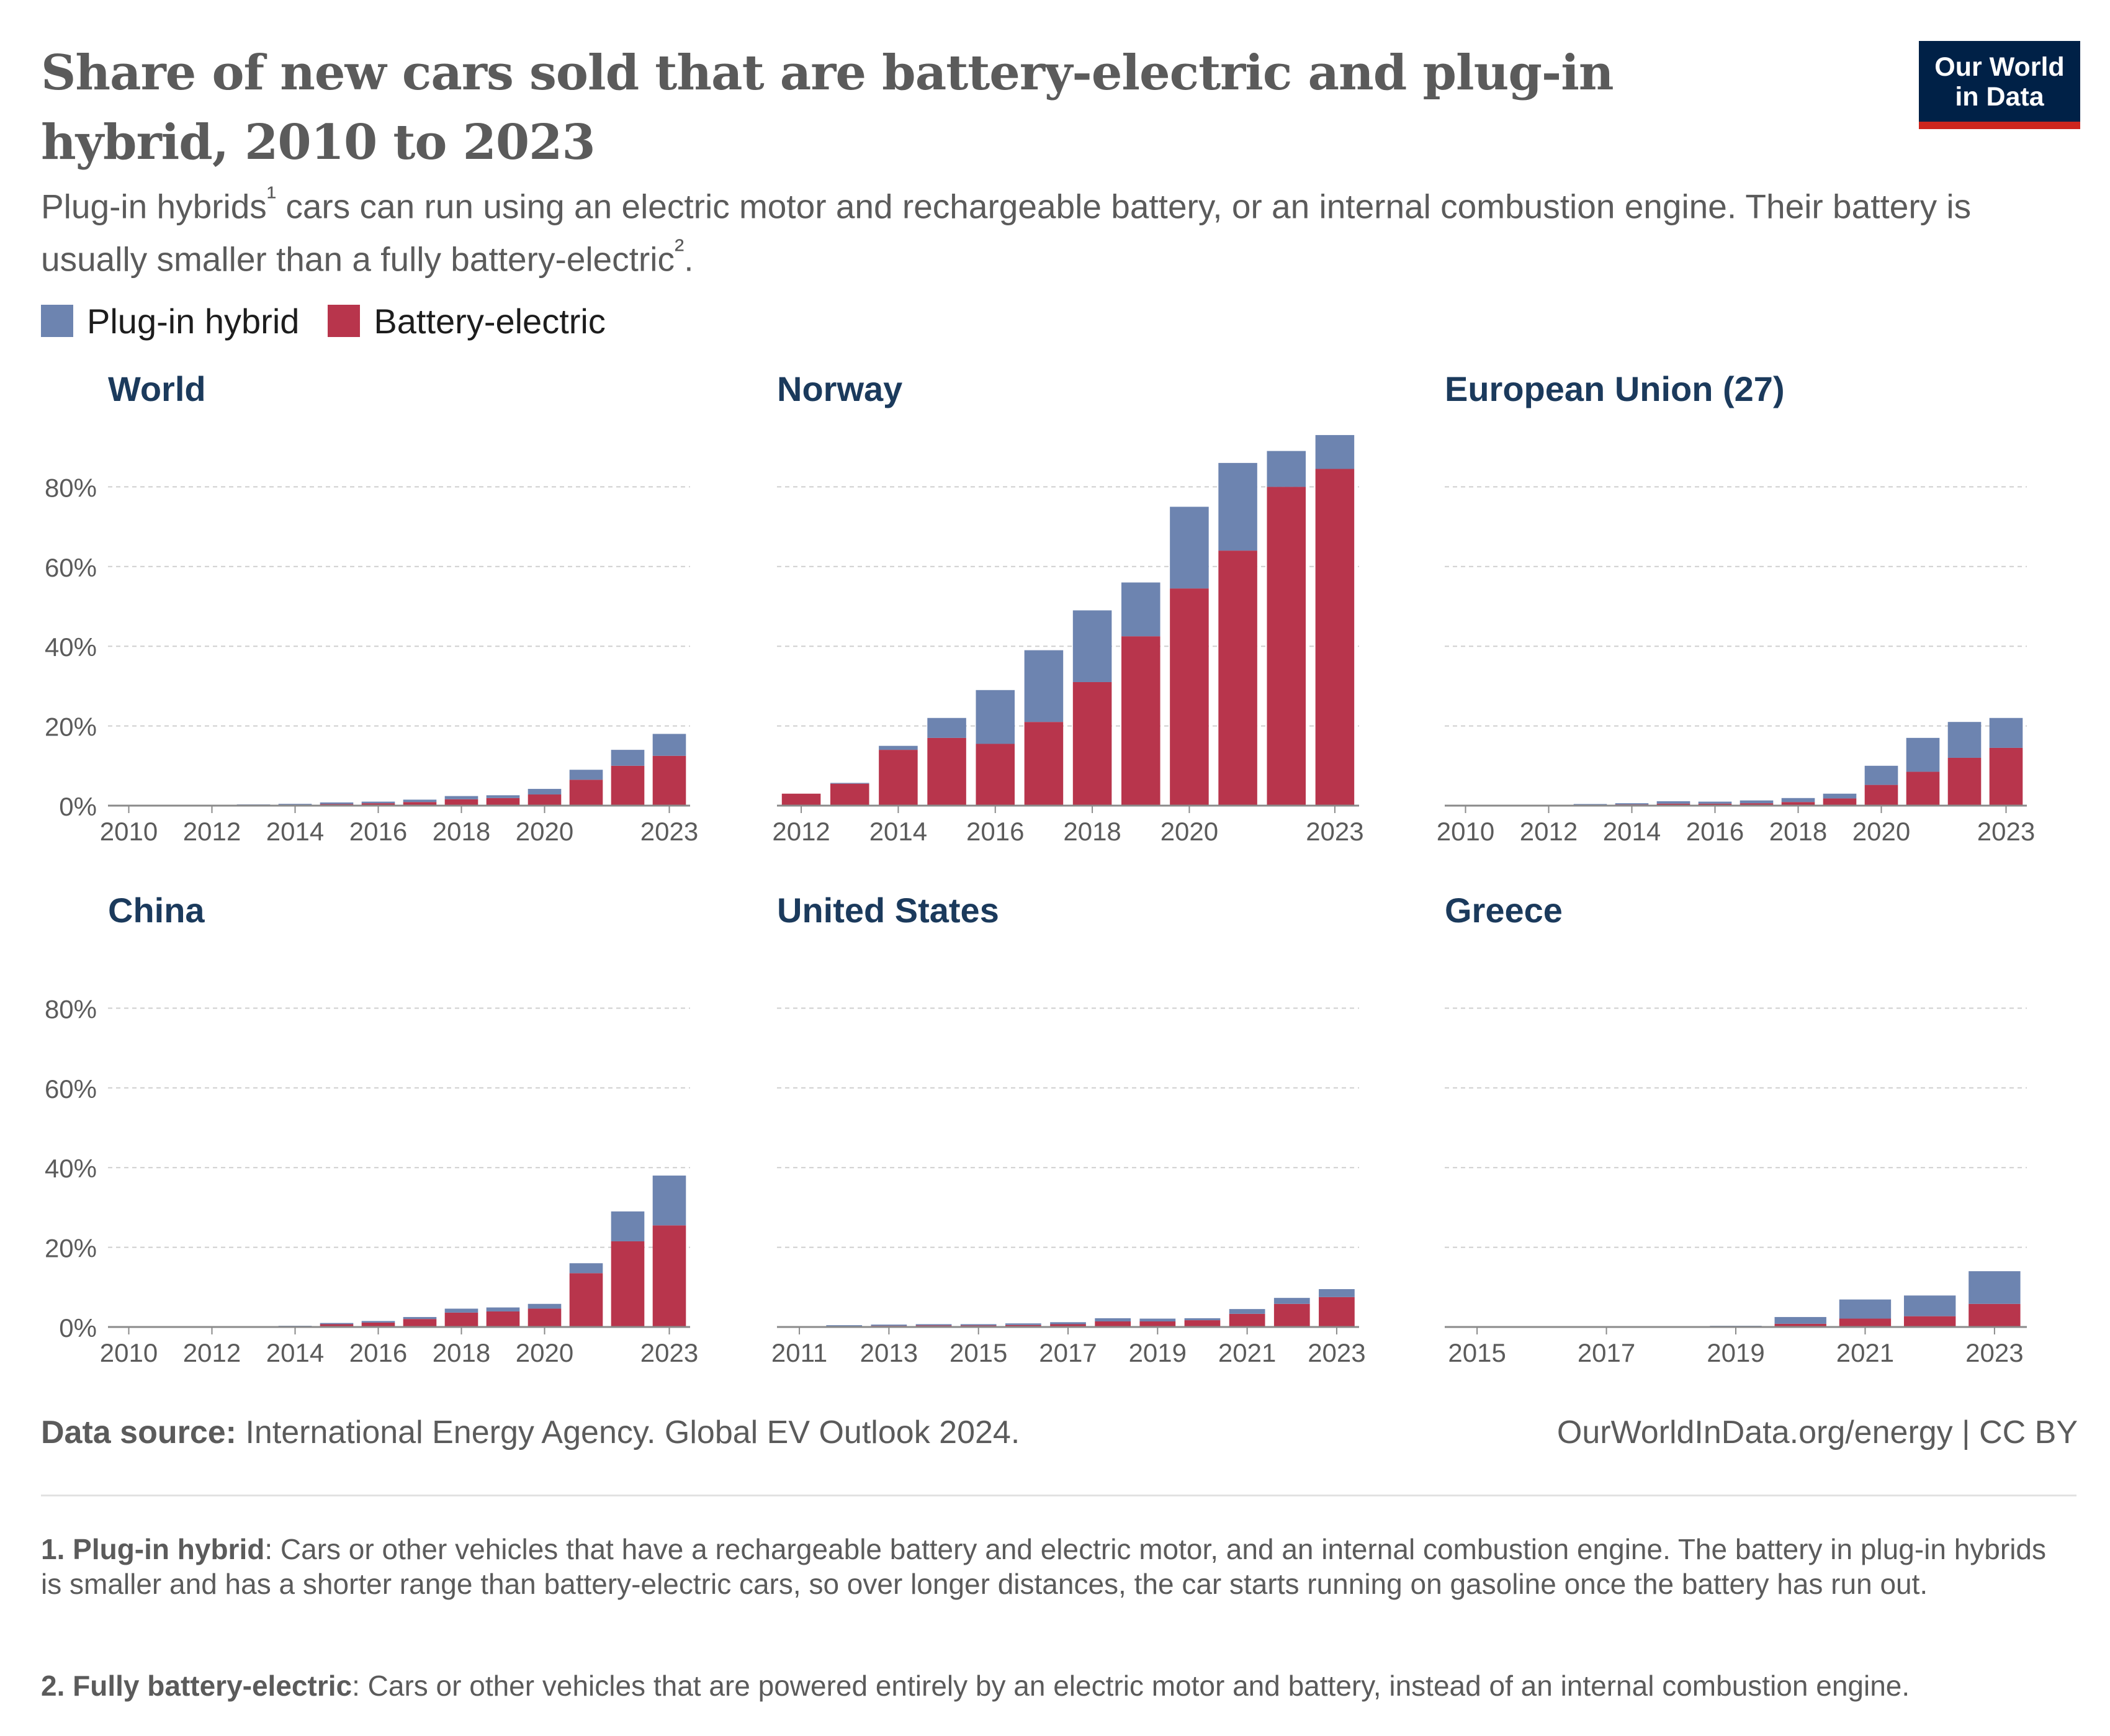  What do you see at coordinates (1735, 1352) in the screenshot?
I see `x-tick-label-greece-2019: 2019` at bounding box center [1735, 1352].